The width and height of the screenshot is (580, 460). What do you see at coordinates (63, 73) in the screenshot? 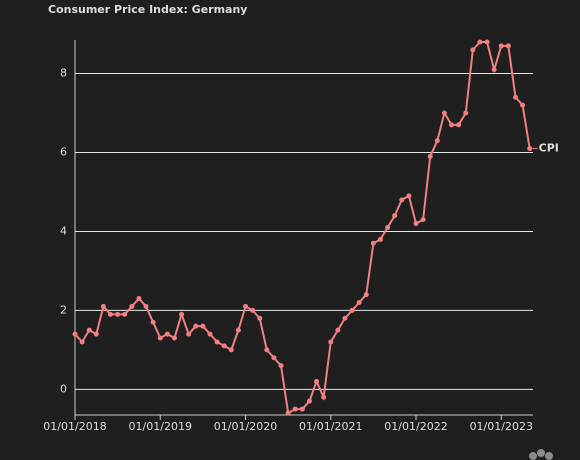
I see `y-tick-label: 8` at bounding box center [63, 73].